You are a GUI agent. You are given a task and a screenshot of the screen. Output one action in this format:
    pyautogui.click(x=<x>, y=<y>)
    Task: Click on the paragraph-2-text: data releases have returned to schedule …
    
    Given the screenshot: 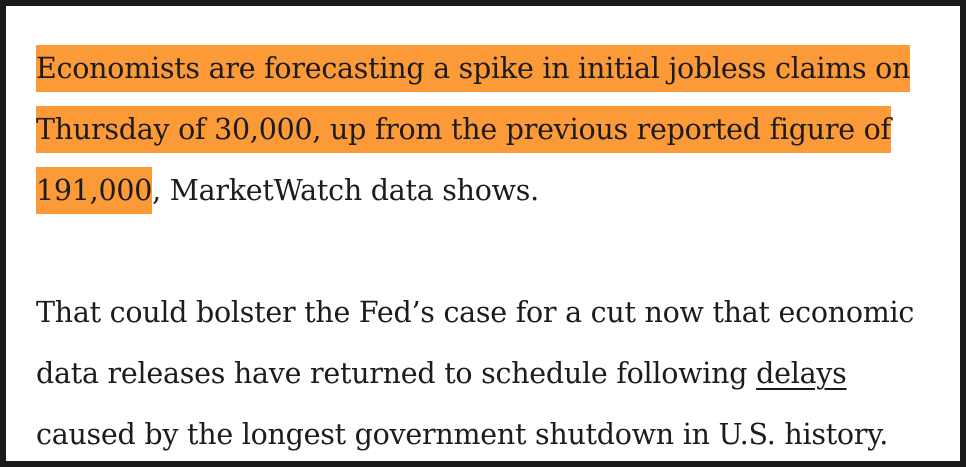 What is the action you would take?
    pyautogui.click(x=396, y=373)
    